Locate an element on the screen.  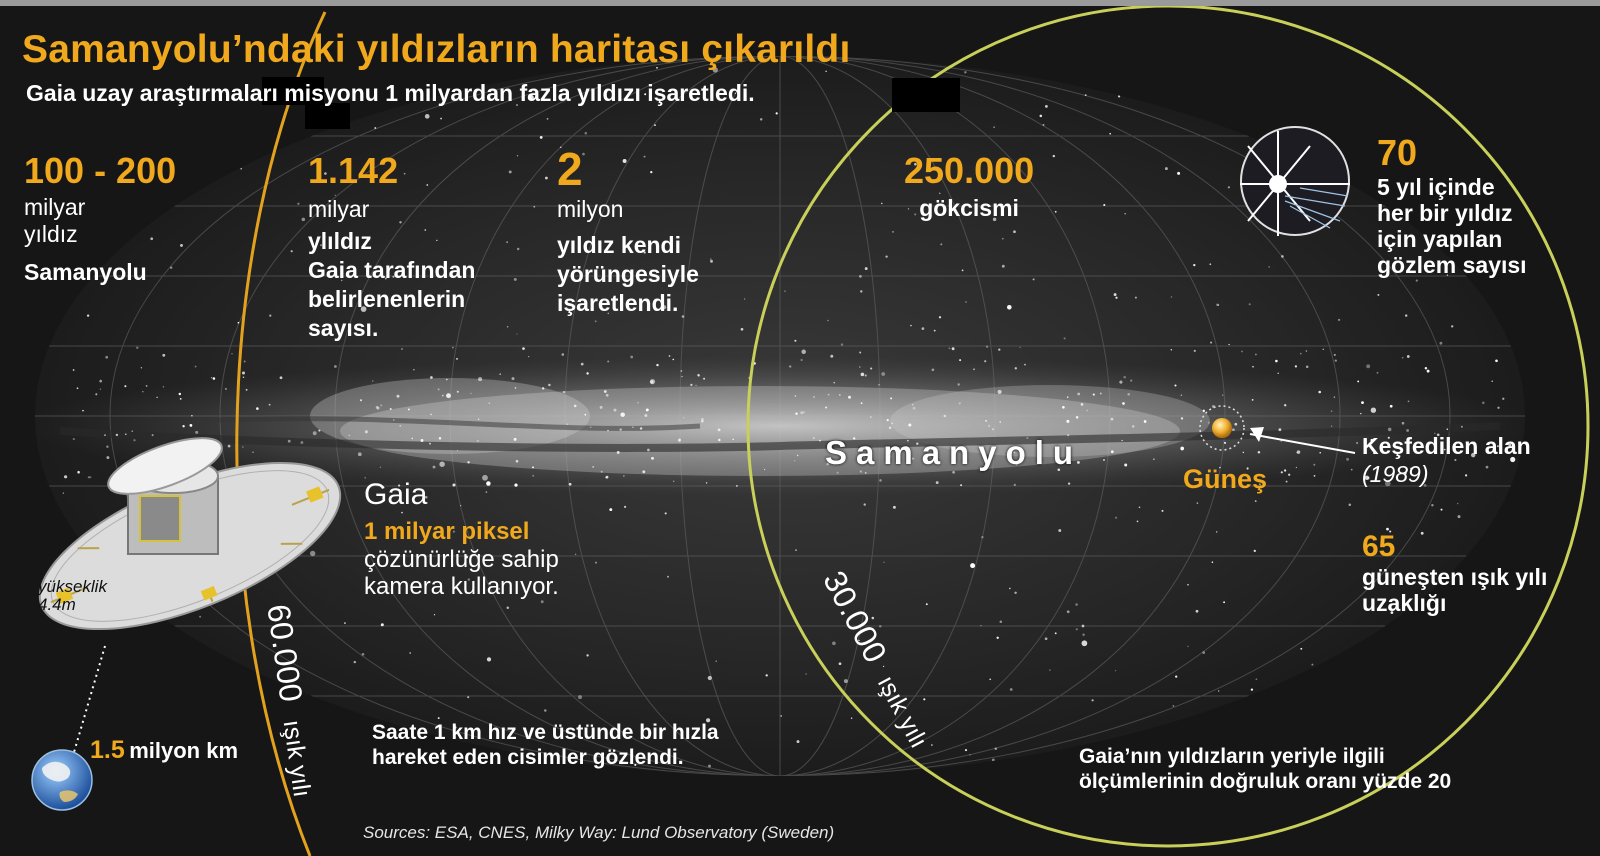
satellite-height-label: yükseklik 4.4m is located at coordinates (72, 596).